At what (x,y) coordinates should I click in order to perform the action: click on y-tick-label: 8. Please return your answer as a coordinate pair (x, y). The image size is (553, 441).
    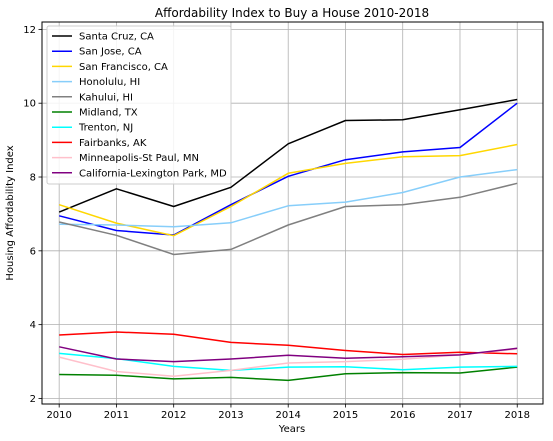
    Looking at the image, I should click on (33, 178).